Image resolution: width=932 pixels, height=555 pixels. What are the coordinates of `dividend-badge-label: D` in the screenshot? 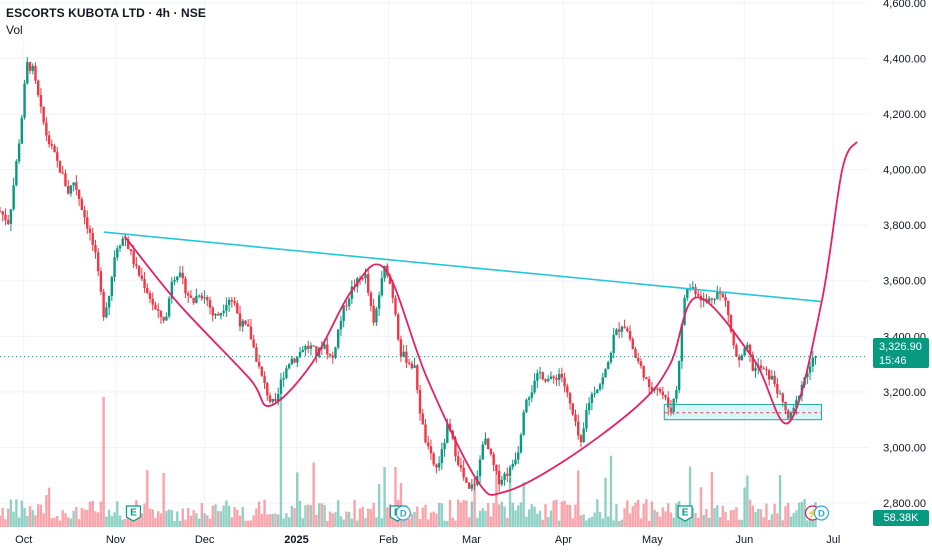 It's located at (403, 514).